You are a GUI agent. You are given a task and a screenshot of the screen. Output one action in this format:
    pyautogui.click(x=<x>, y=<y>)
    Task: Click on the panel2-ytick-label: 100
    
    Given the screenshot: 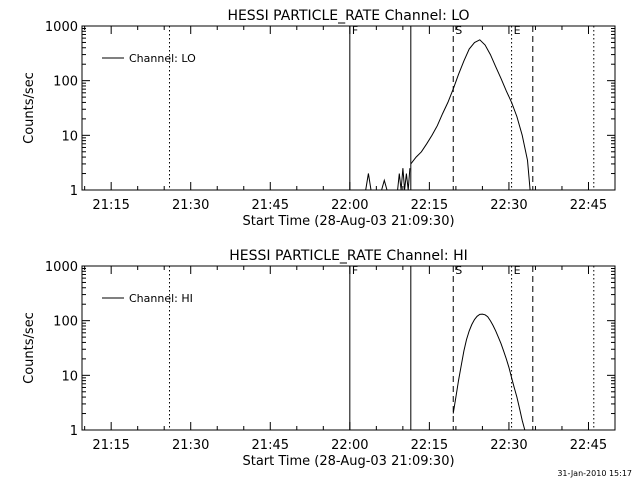 What is the action you would take?
    pyautogui.click(x=65, y=322)
    